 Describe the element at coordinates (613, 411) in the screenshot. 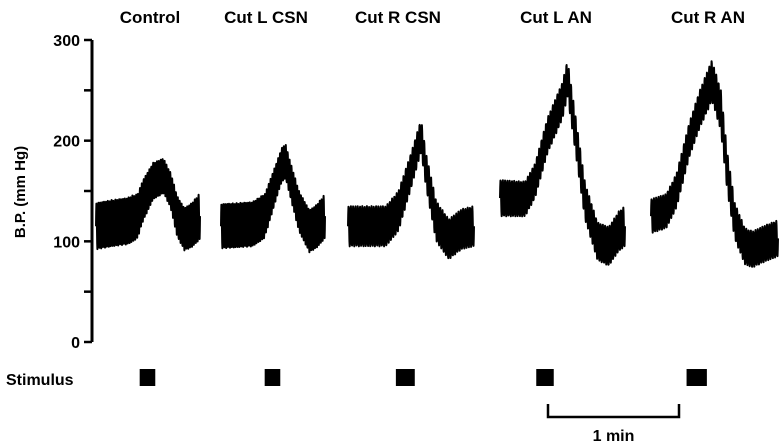

I see `scale-bar-line` at that location.